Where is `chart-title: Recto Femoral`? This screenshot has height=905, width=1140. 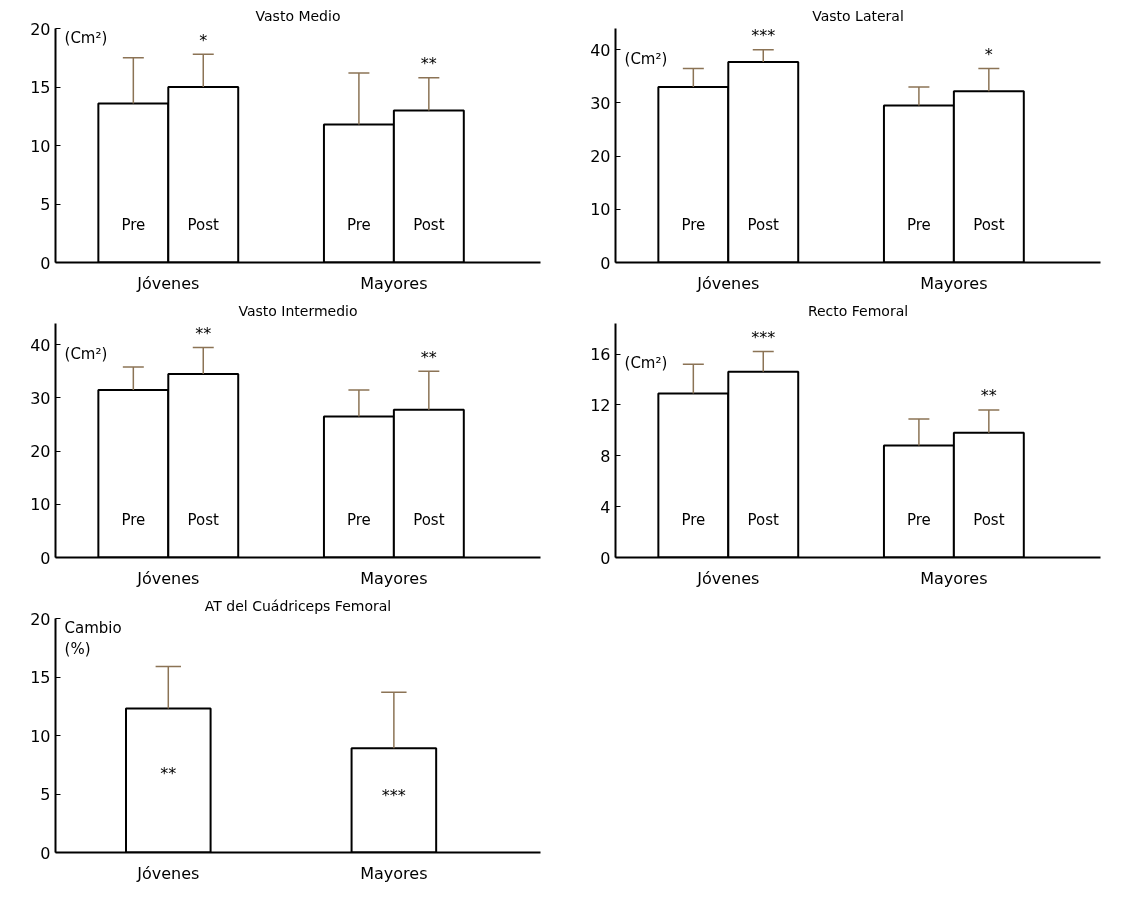 chart-title: Recto Femoral is located at coordinates (858, 310).